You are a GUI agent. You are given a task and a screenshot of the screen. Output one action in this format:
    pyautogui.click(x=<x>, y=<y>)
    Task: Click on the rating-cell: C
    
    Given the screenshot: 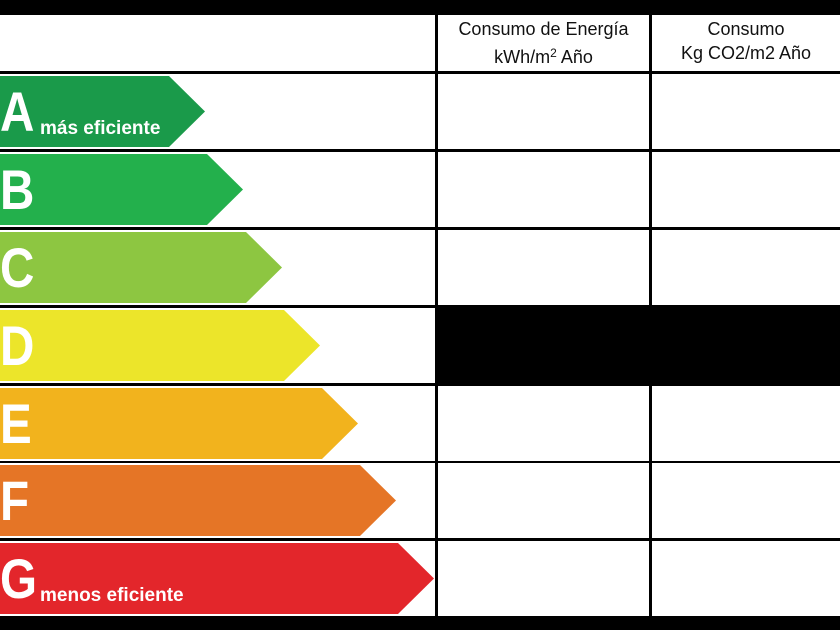 What is the action you would take?
    pyautogui.click(x=217, y=267)
    